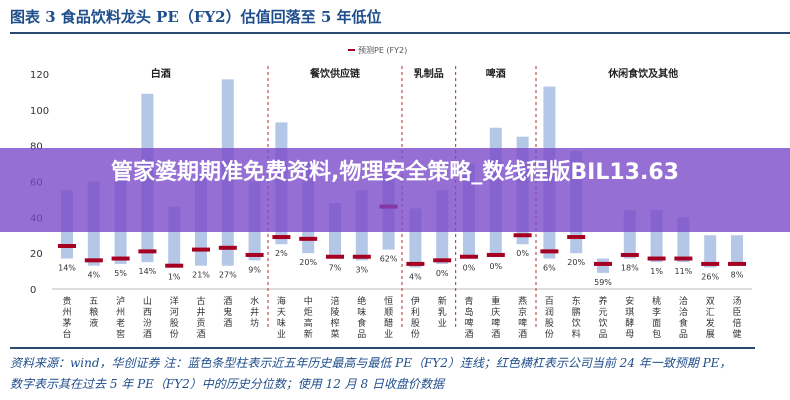 The height and width of the screenshot is (400, 790). Describe the element at coordinates (656, 334) in the screenshot. I see `x-tick-label: 包` at that location.